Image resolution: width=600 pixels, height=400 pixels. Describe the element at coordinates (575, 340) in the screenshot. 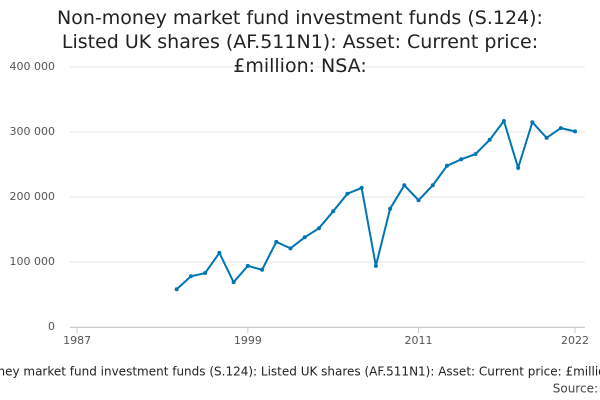

I see `x-tick-label: 2022` at that location.